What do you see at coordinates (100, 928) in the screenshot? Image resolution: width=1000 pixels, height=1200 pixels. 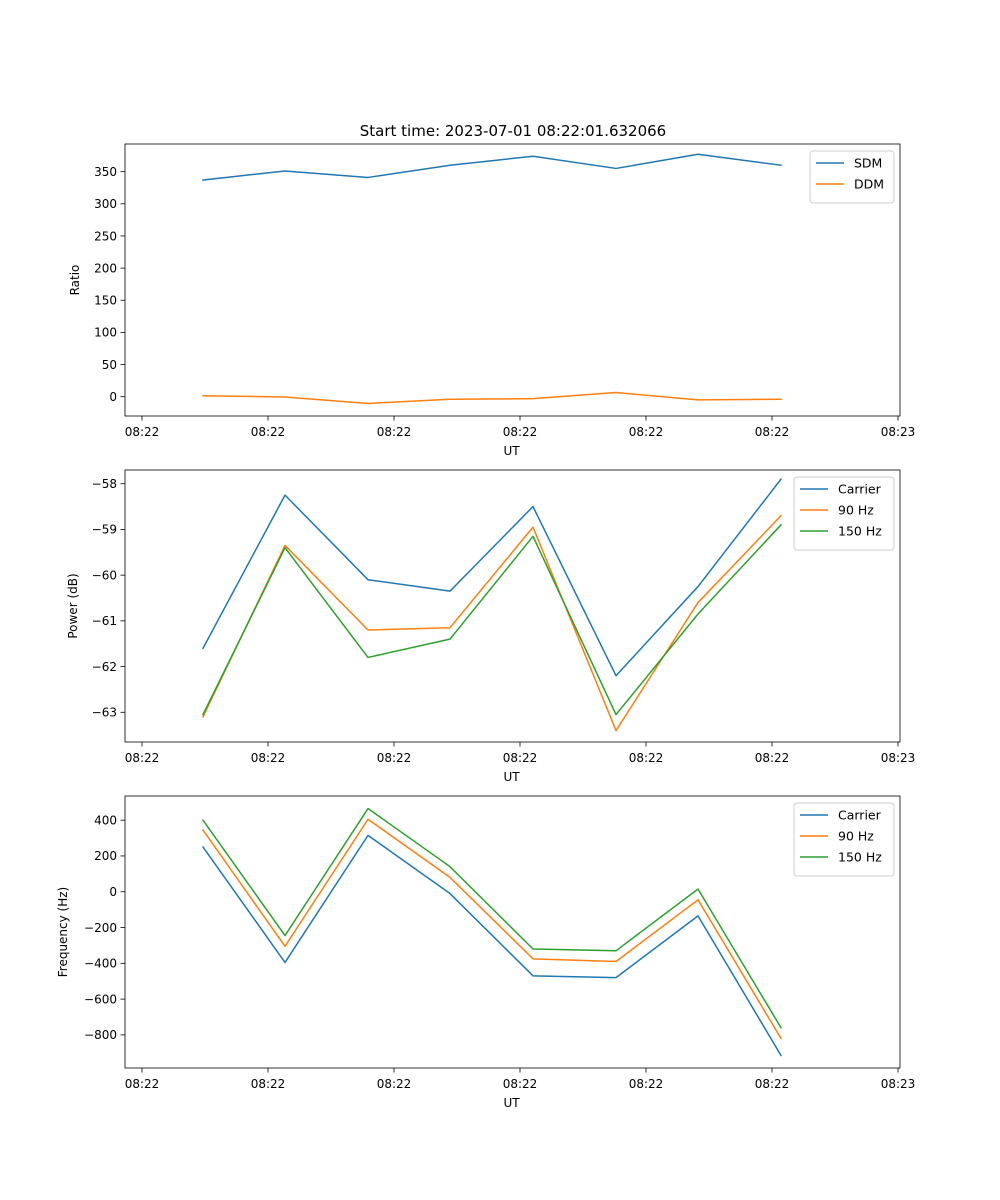 I see `y-tick-label: −200` at bounding box center [100, 928].